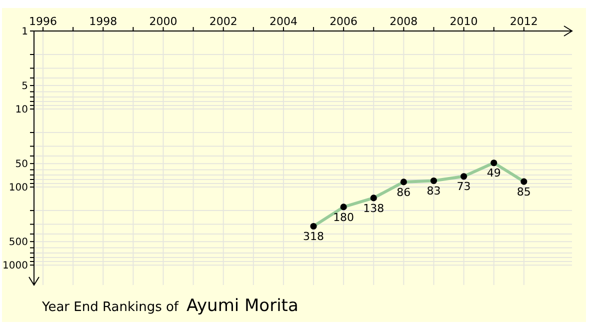 This screenshot has height=330, width=600. I want to click on y-tick-label: 5, so click(25, 86).